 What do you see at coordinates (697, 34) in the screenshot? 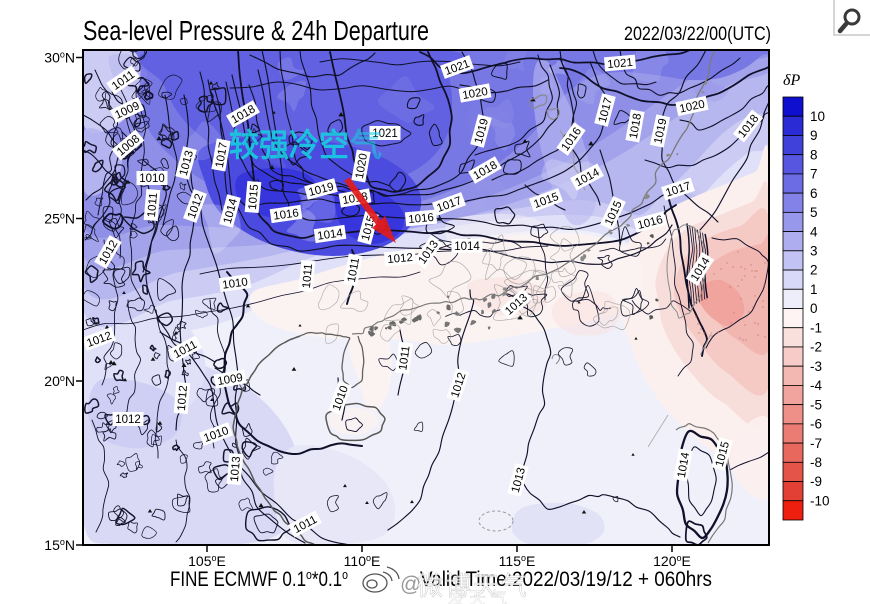
I see `svg-text: 2022/03/22/00(UTC)` at bounding box center [697, 34].